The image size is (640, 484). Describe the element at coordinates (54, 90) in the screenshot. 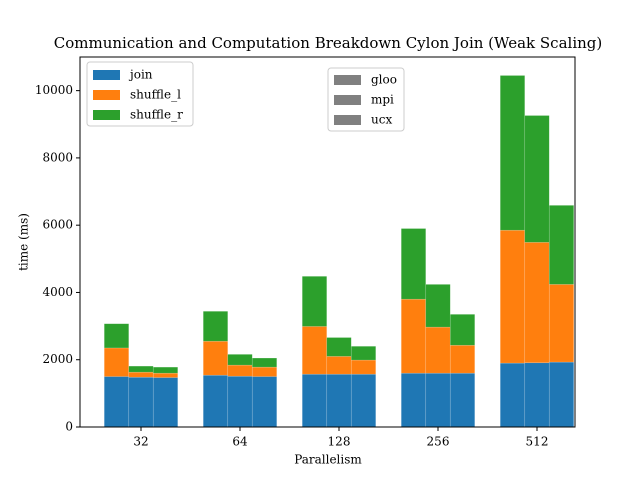

I see `y-tick-label: 10000` at that location.